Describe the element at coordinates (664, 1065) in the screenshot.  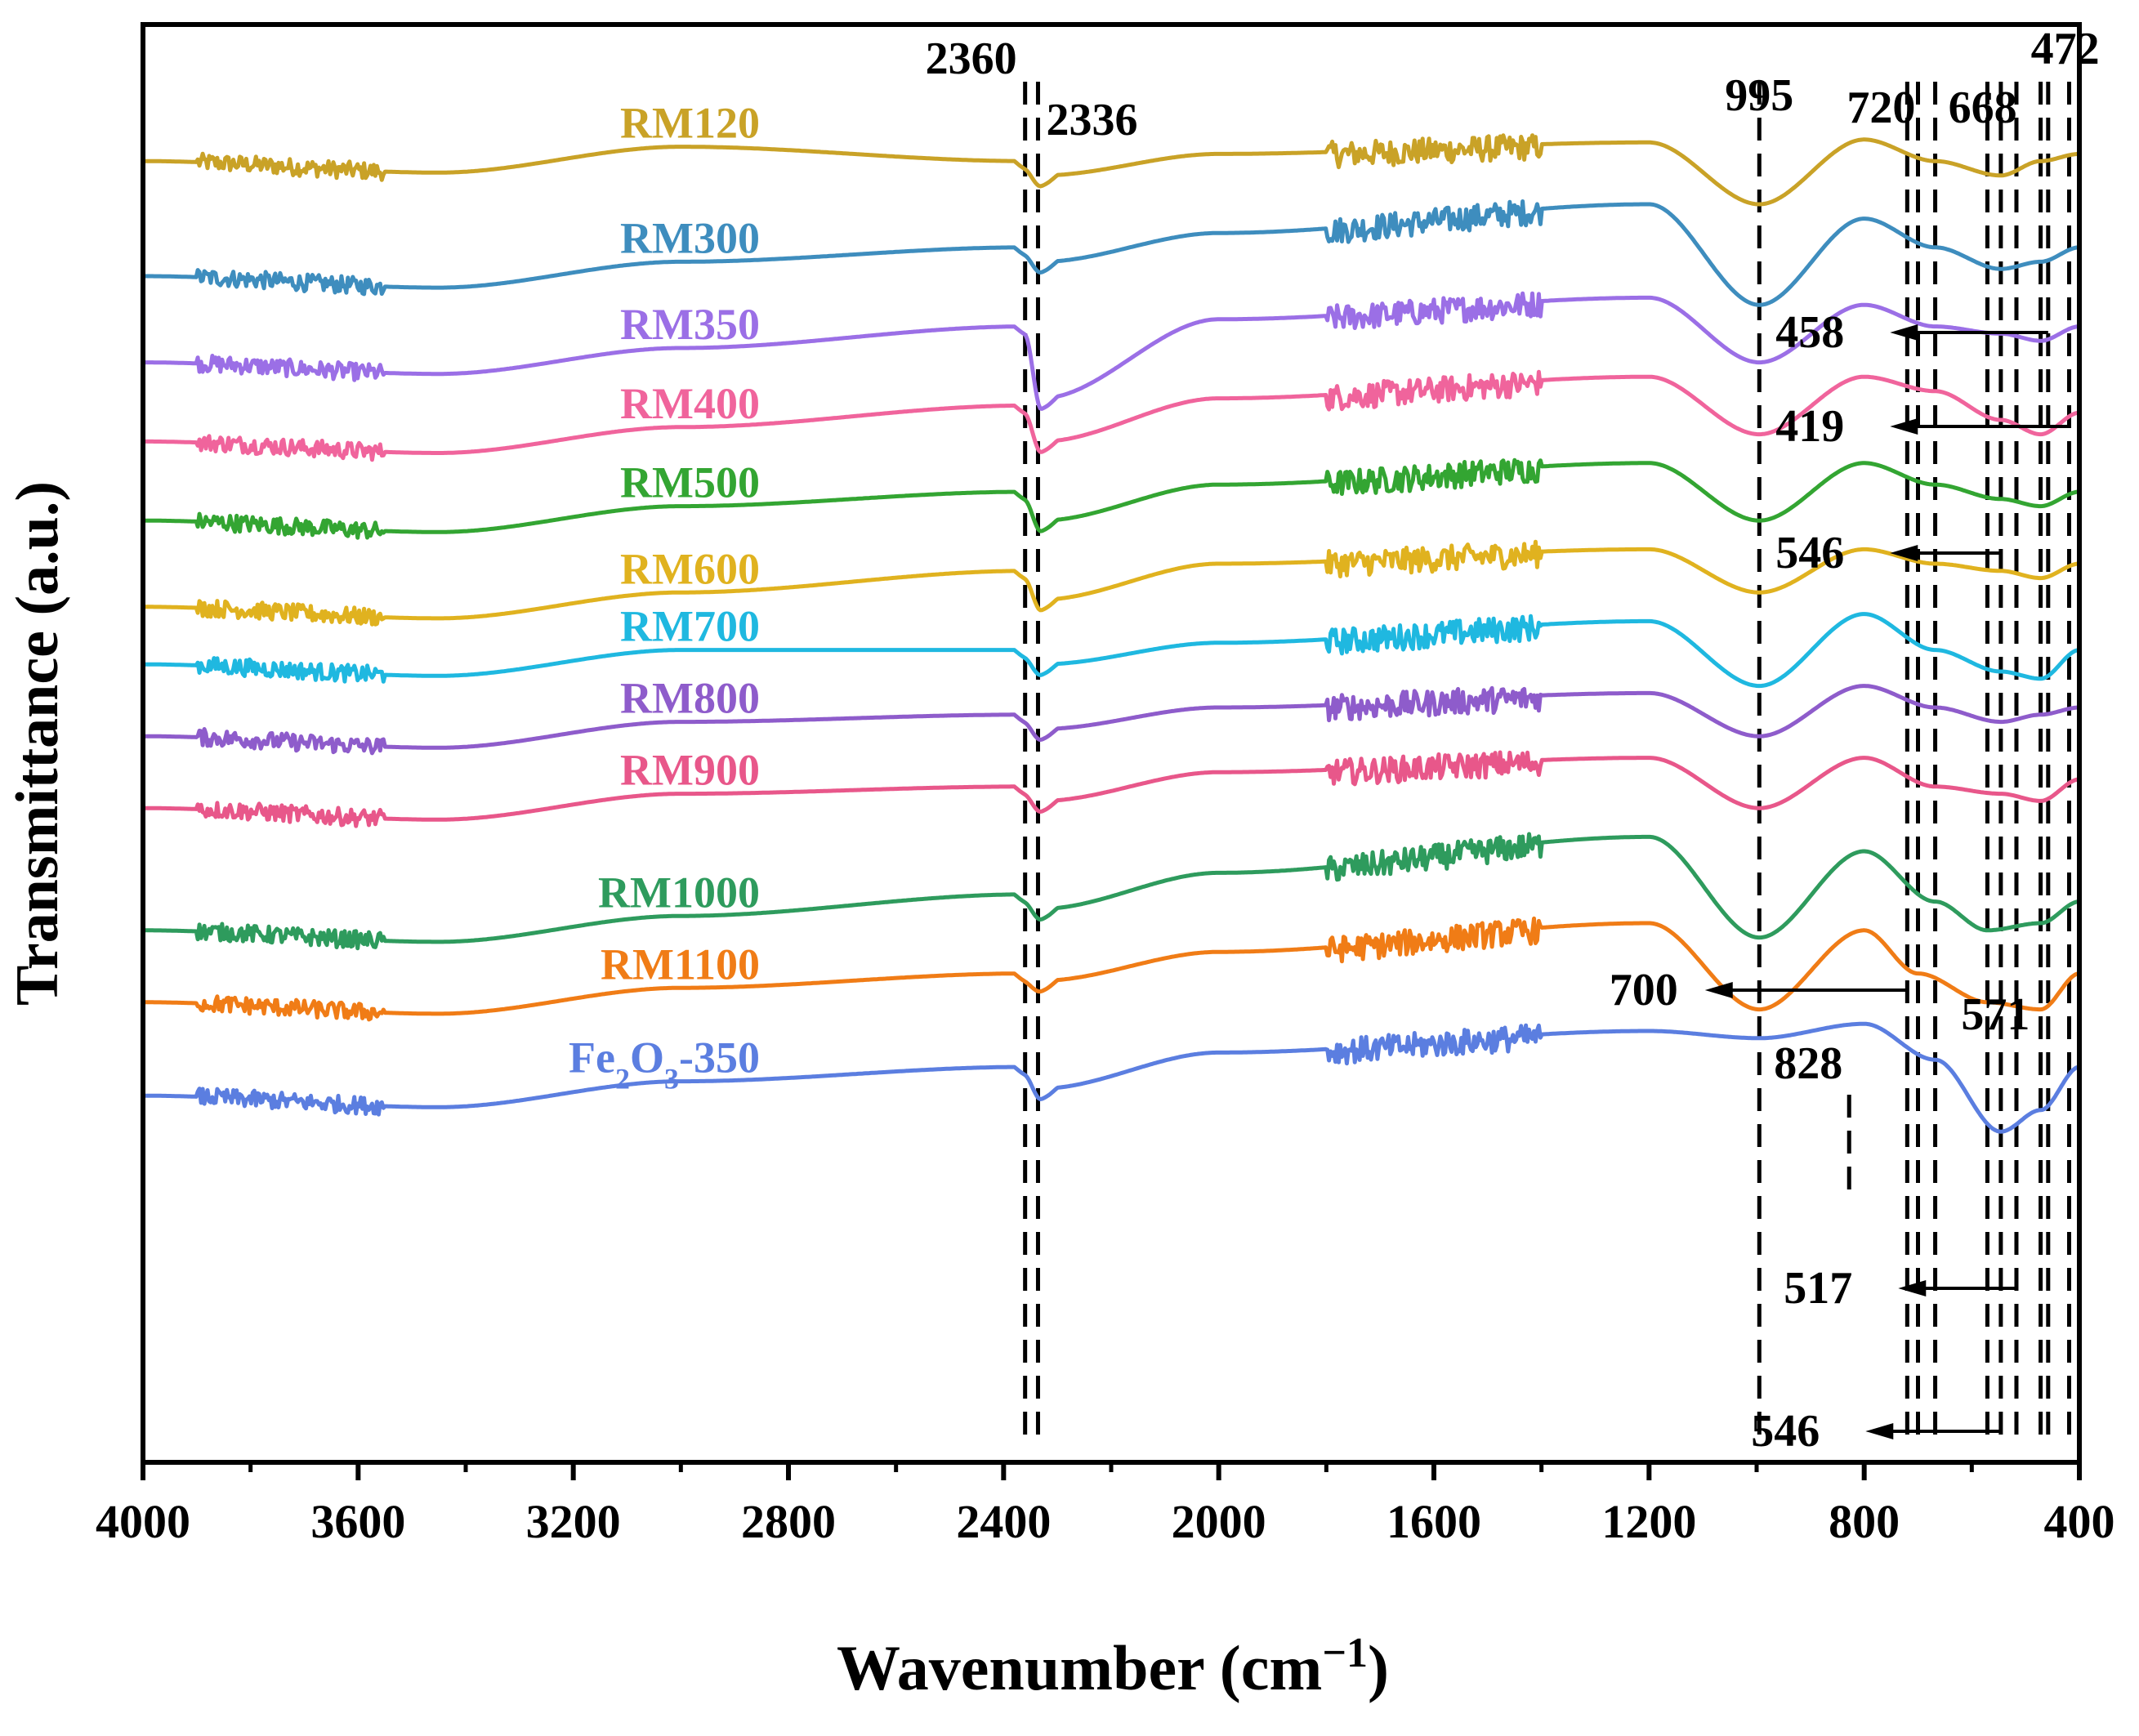
I see `series-label: Fe2O3-350` at that location.